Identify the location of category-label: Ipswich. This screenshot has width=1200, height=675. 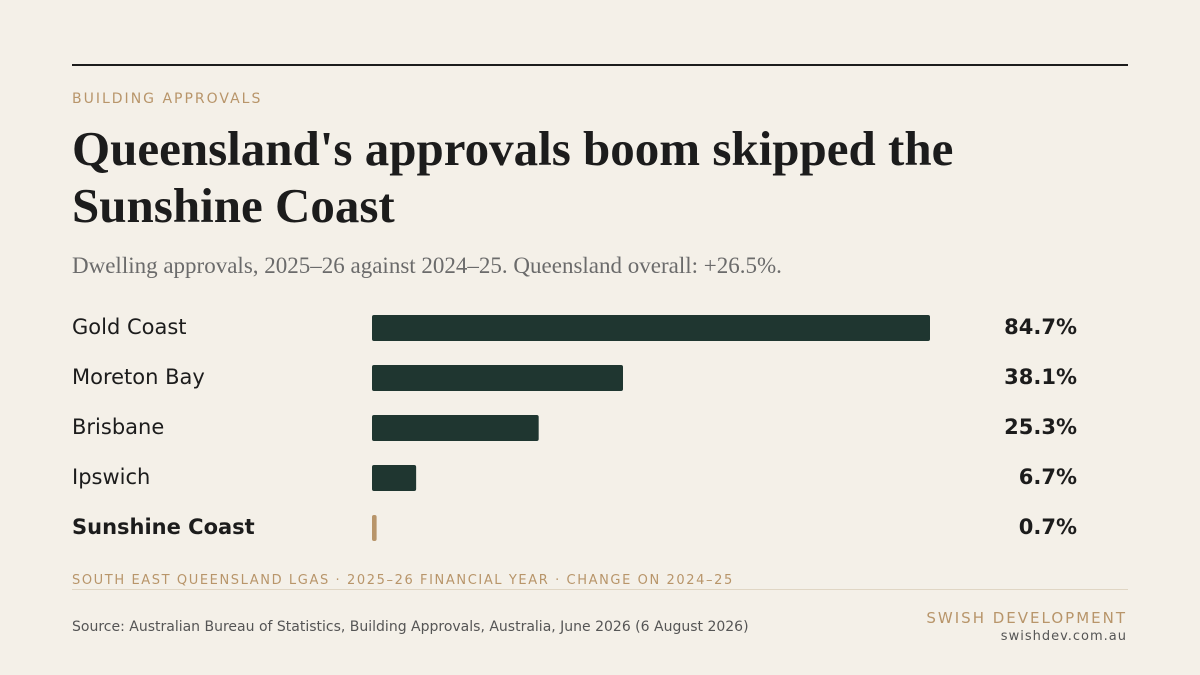
(111, 477).